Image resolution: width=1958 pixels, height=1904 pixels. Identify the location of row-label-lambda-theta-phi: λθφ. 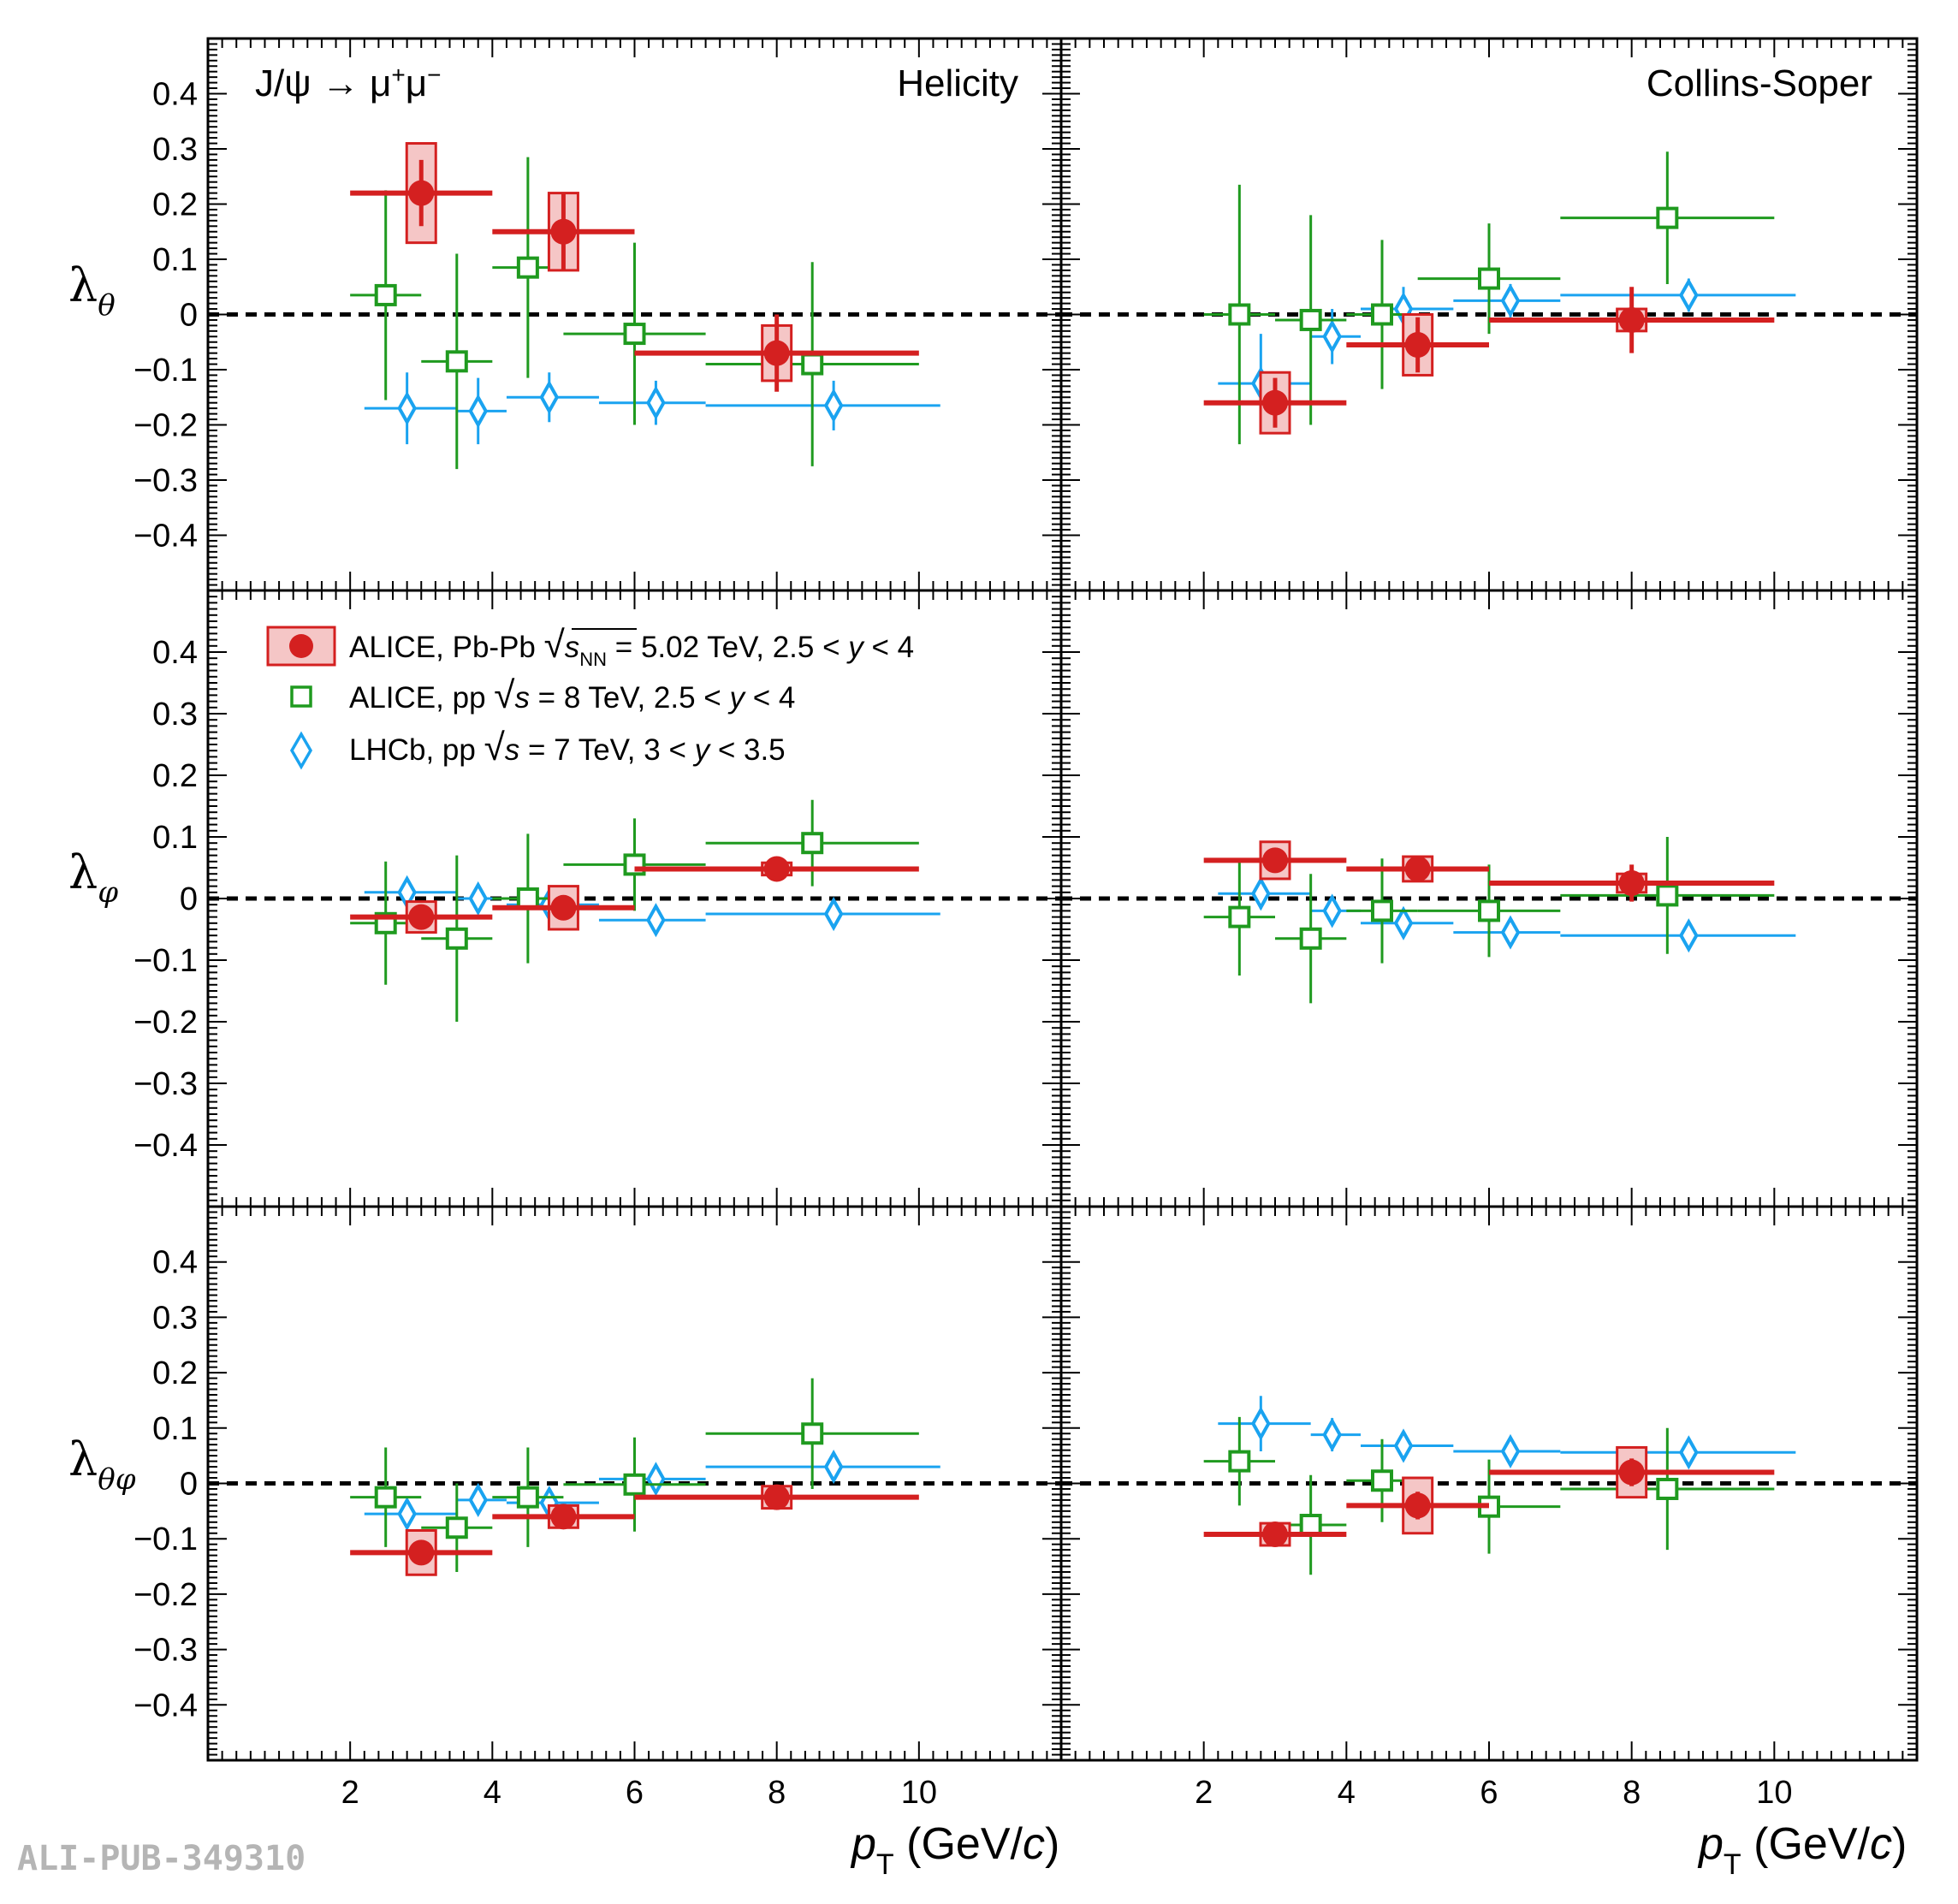
(102, 1464).